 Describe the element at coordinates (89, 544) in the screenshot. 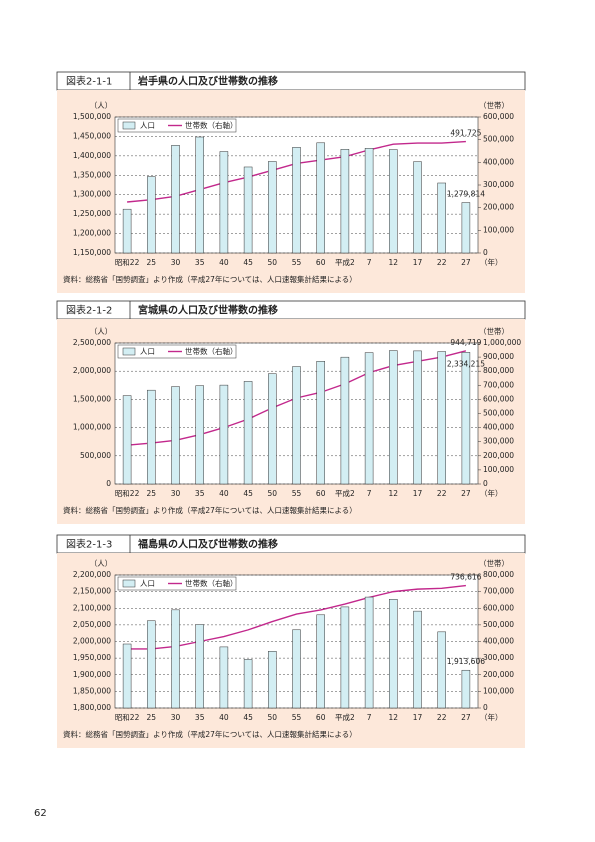

I see `figure-label: 図表2-1-3` at that location.